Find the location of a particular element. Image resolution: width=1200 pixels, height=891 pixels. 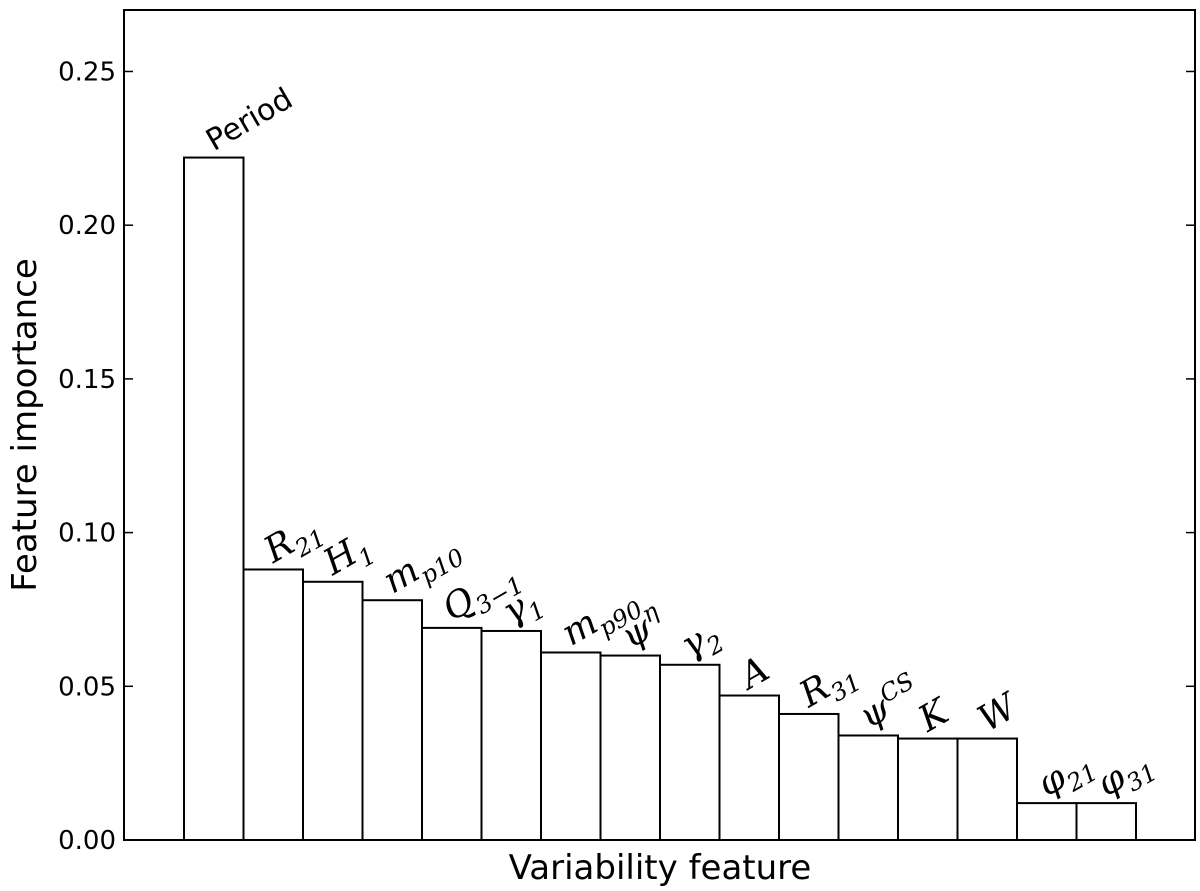

y-tick-label: 0.05 is located at coordinates (87, 687).